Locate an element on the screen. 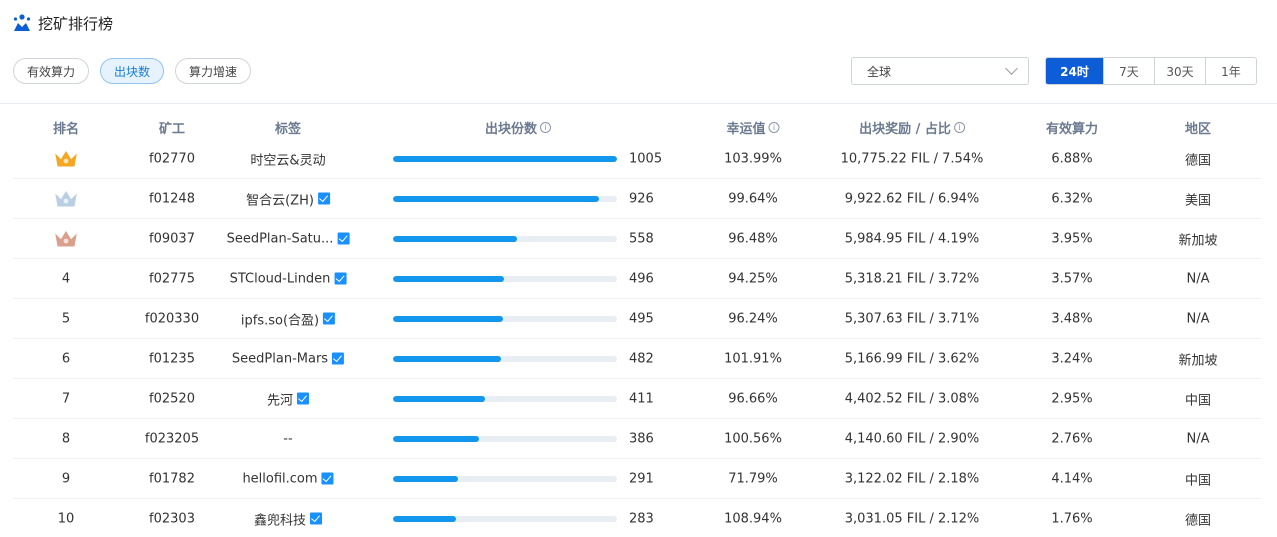 The width and height of the screenshot is (1277, 537). tag-label: STCloud-Linden is located at coordinates (280, 278).